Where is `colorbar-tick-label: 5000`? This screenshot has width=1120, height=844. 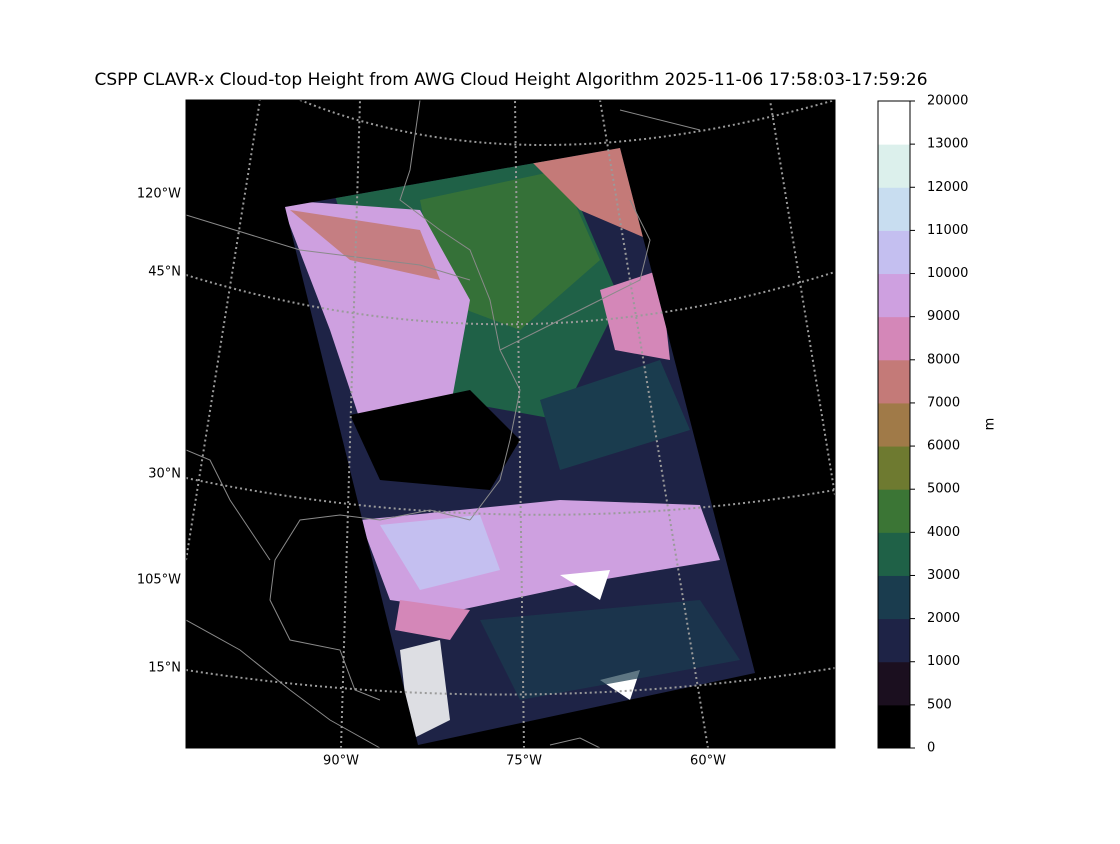
colorbar-tick-label: 5000 is located at coordinates (943, 489).